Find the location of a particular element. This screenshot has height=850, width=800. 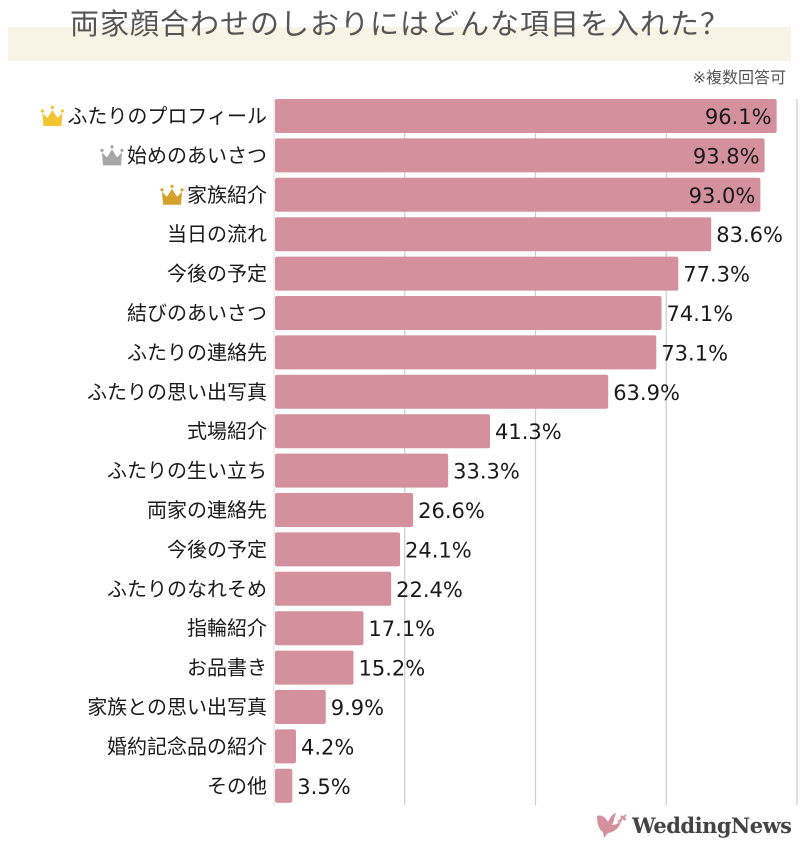

value-label: 9.9% is located at coordinates (357, 708).